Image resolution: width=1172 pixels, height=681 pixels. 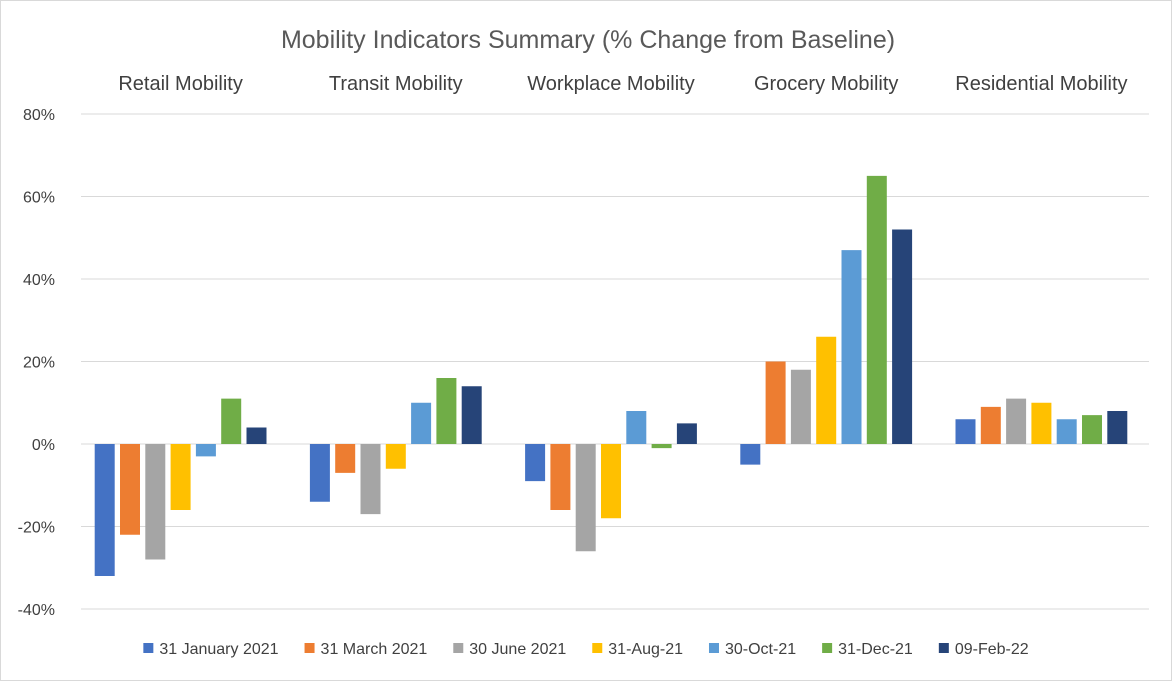 I want to click on legend-label: 30-Oct-21, so click(x=760, y=649).